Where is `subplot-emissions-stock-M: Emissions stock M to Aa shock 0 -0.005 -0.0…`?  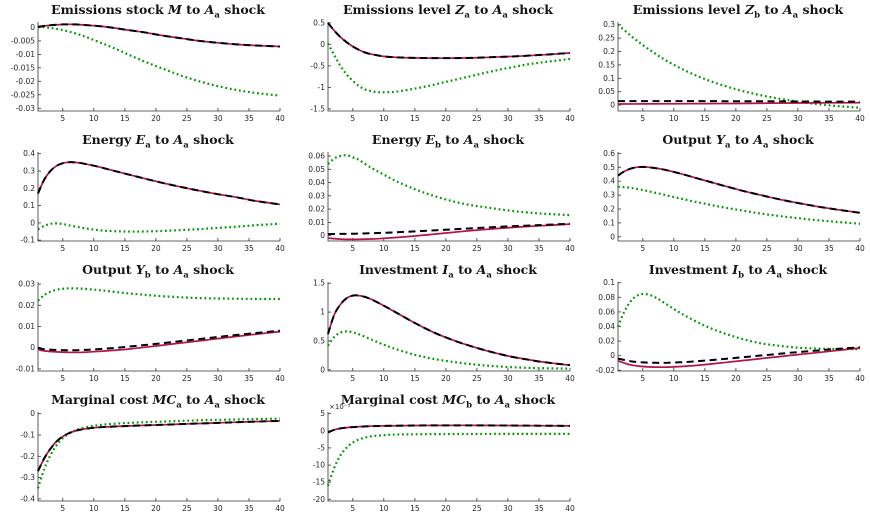
subplot-emissions-stock-M: Emissions stock M to Aa shock 0 -0.005 -0.0… is located at coordinates (145, 65).